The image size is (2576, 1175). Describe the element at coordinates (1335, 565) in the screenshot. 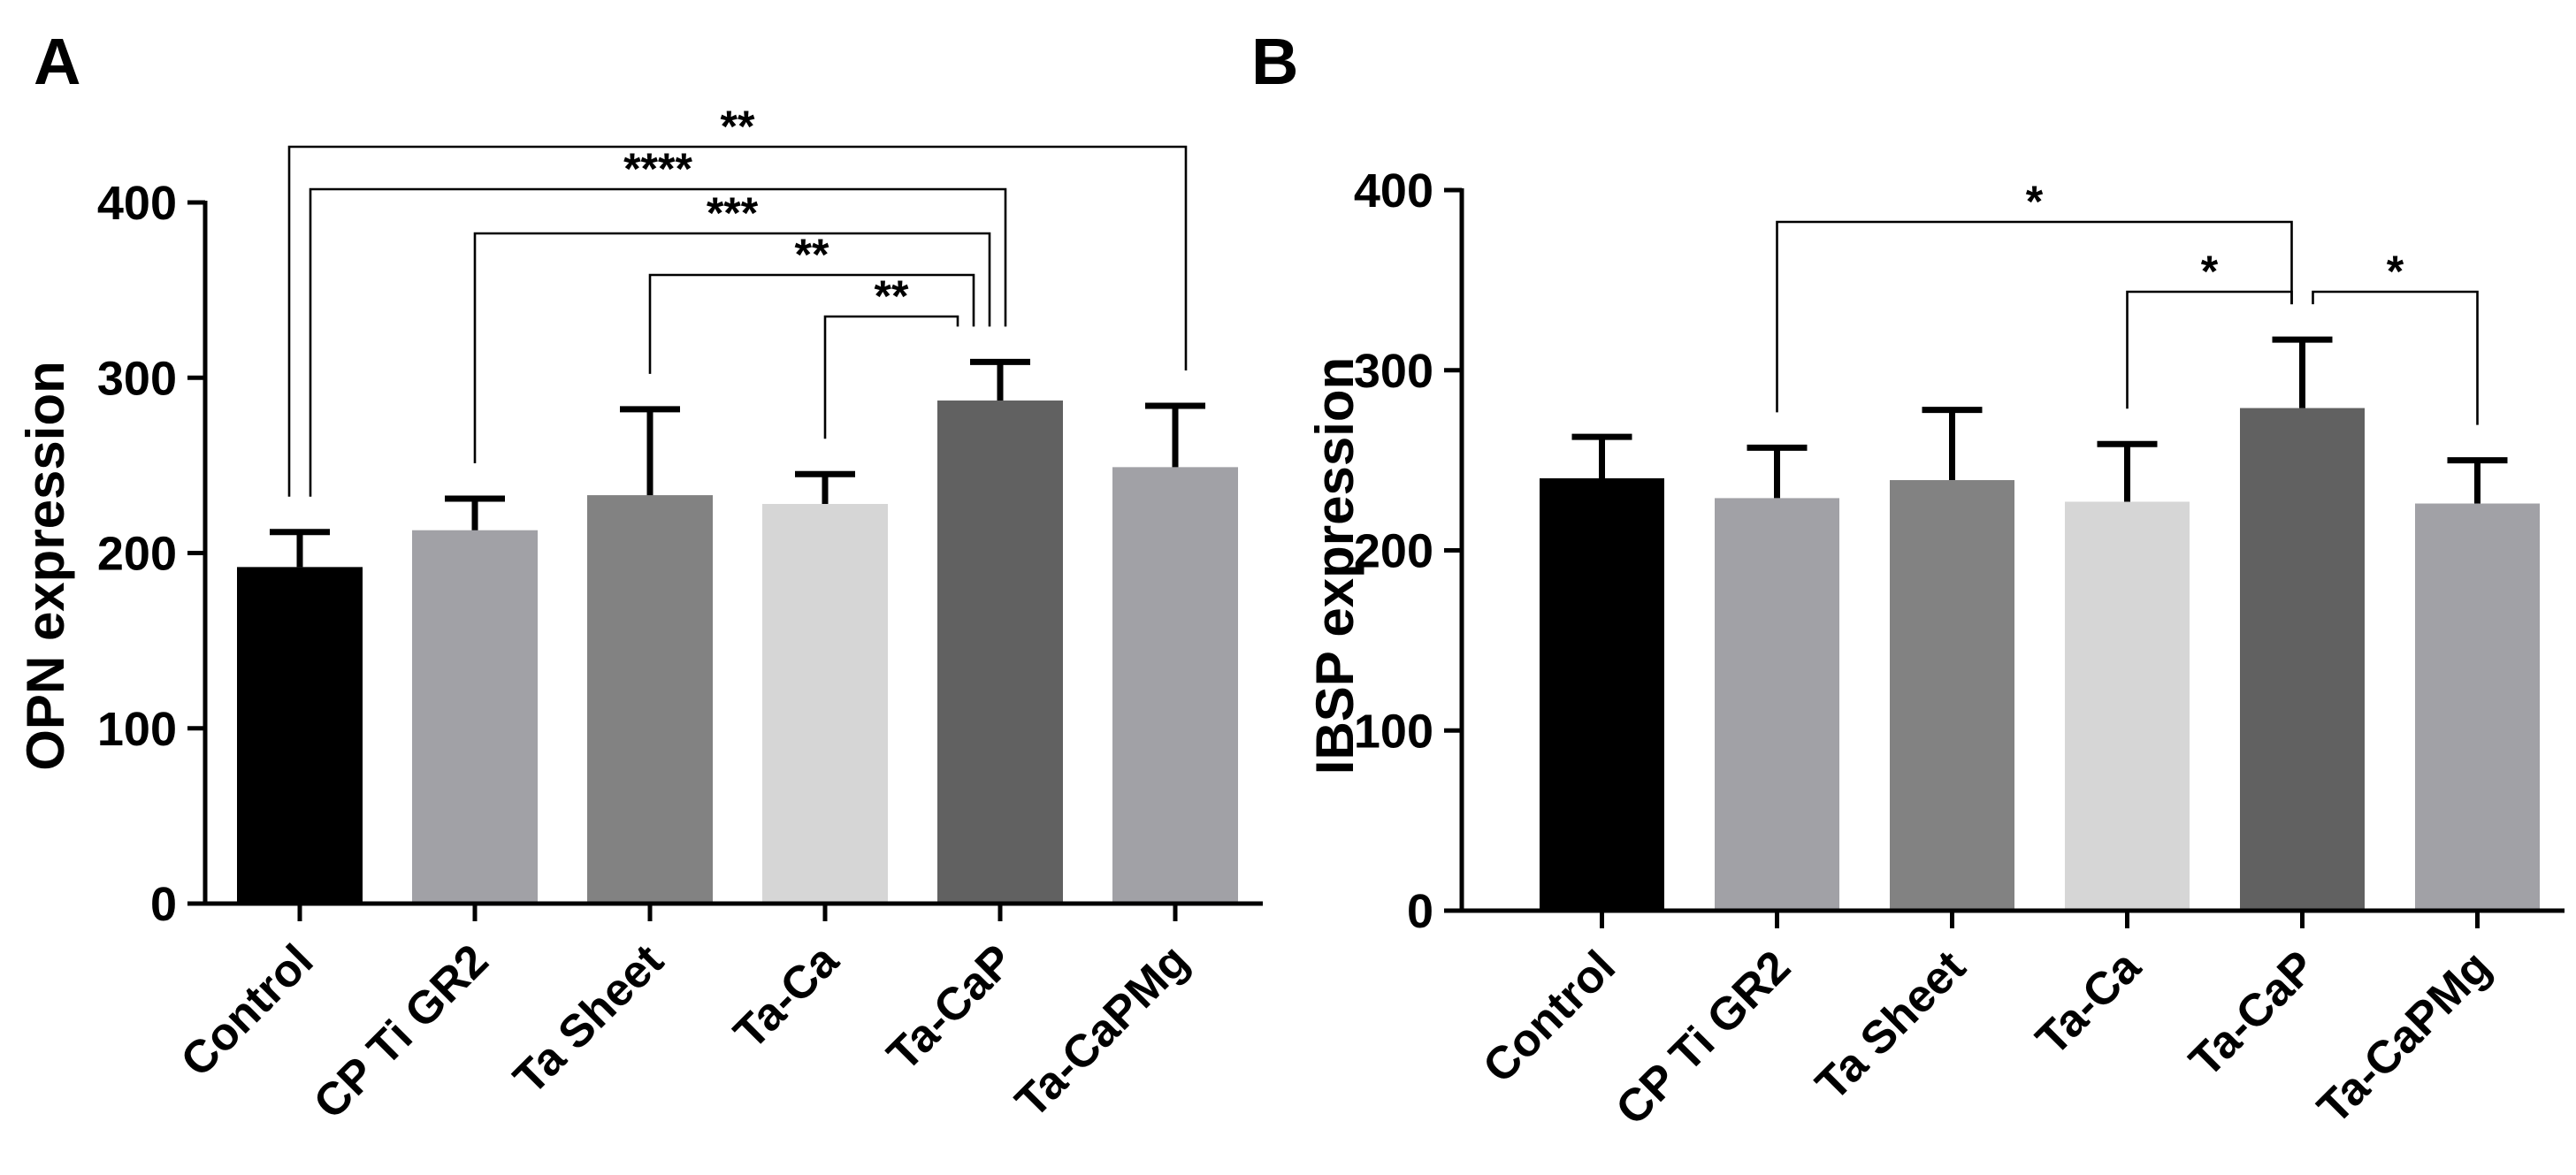

I see `y-axis-label: IBSP expression` at that location.